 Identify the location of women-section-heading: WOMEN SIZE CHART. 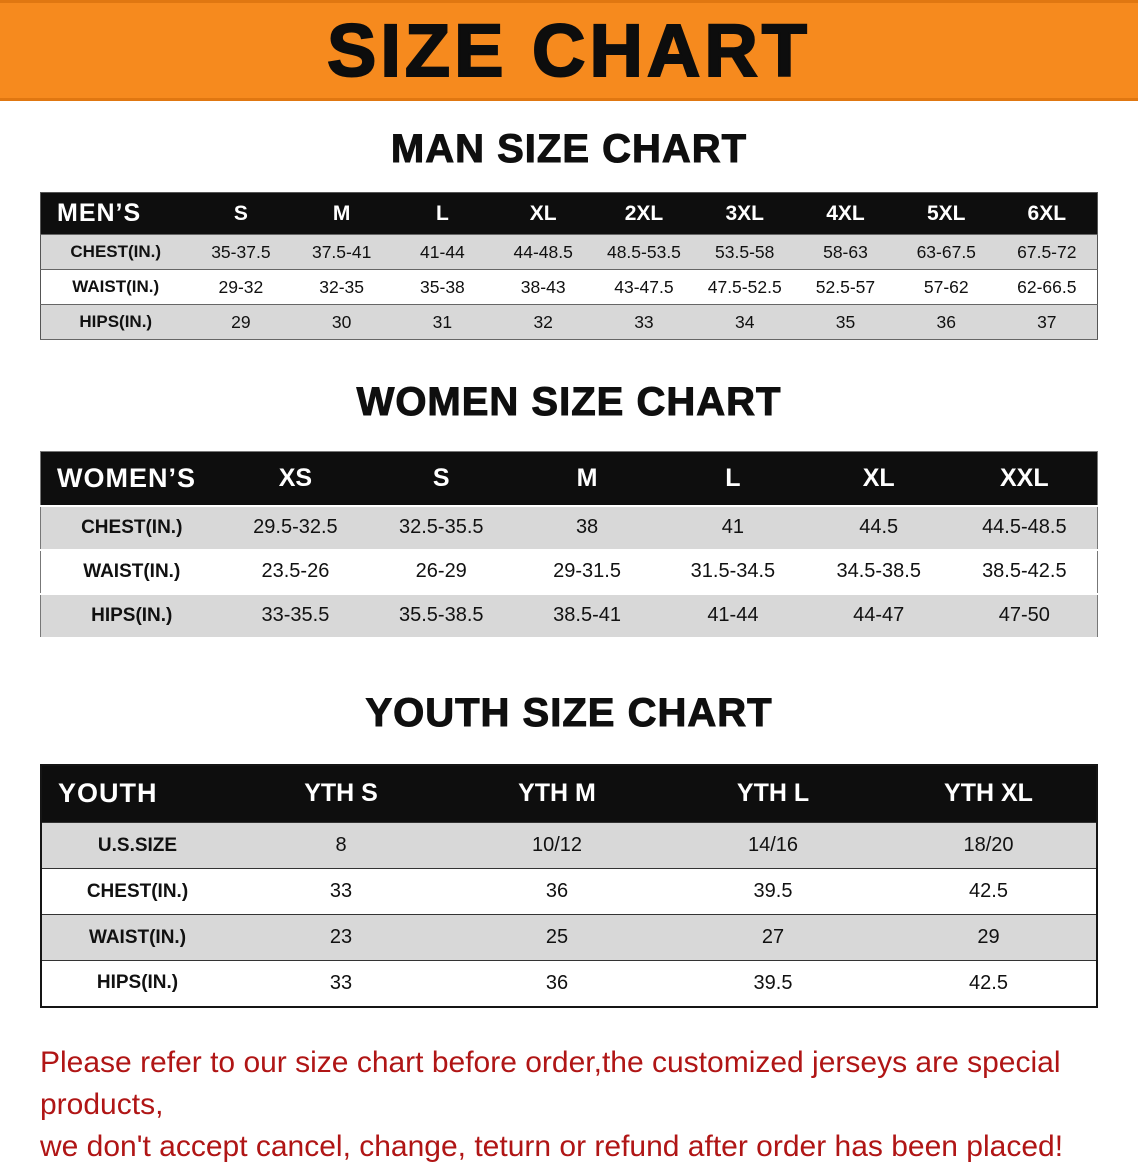
(569, 402).